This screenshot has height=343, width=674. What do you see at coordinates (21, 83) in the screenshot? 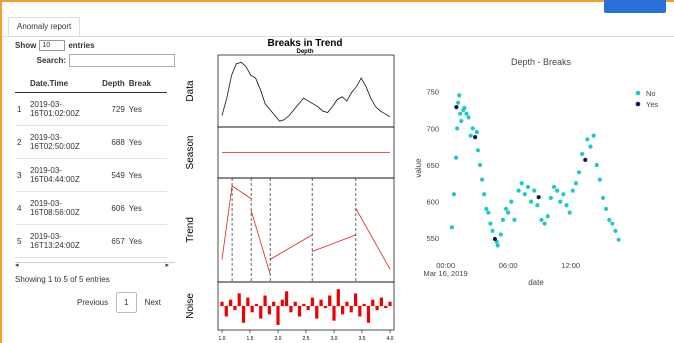
I see `index-header` at bounding box center [21, 83].